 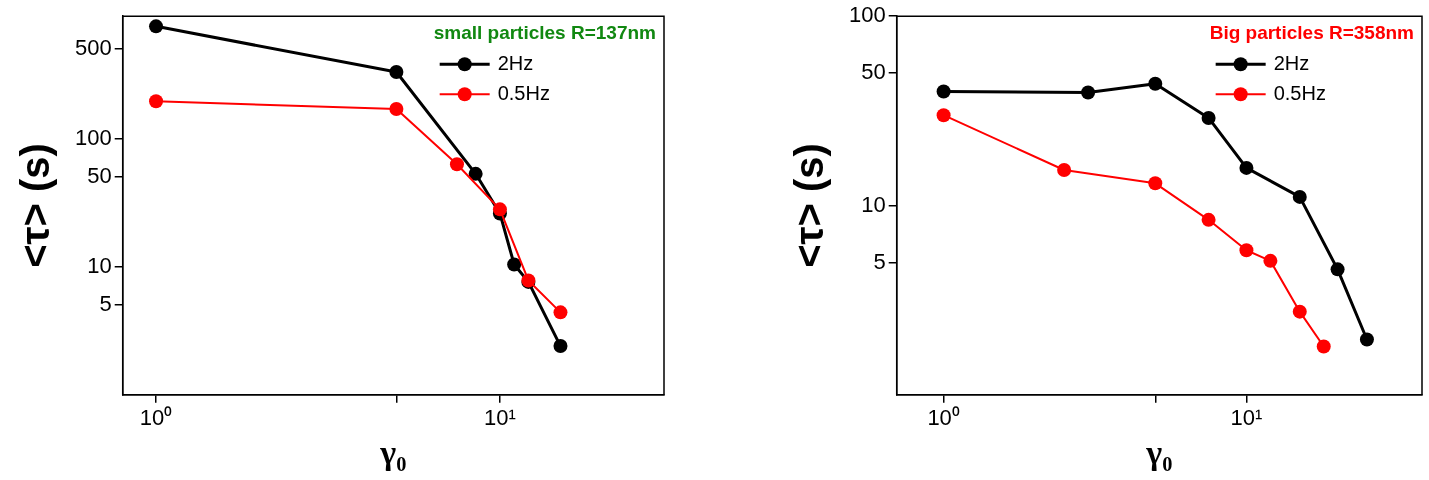 I want to click on y-tick-label: 500, so click(x=93, y=47).